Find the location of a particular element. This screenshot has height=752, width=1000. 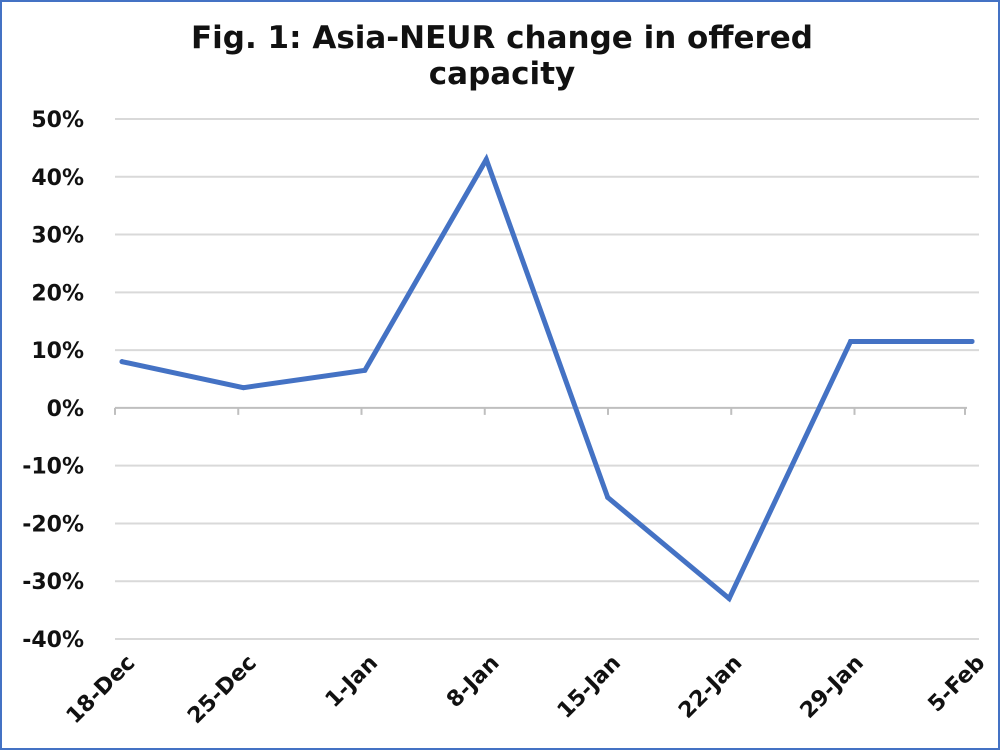

x-tick-label: 25-Dec is located at coordinates (222, 690).